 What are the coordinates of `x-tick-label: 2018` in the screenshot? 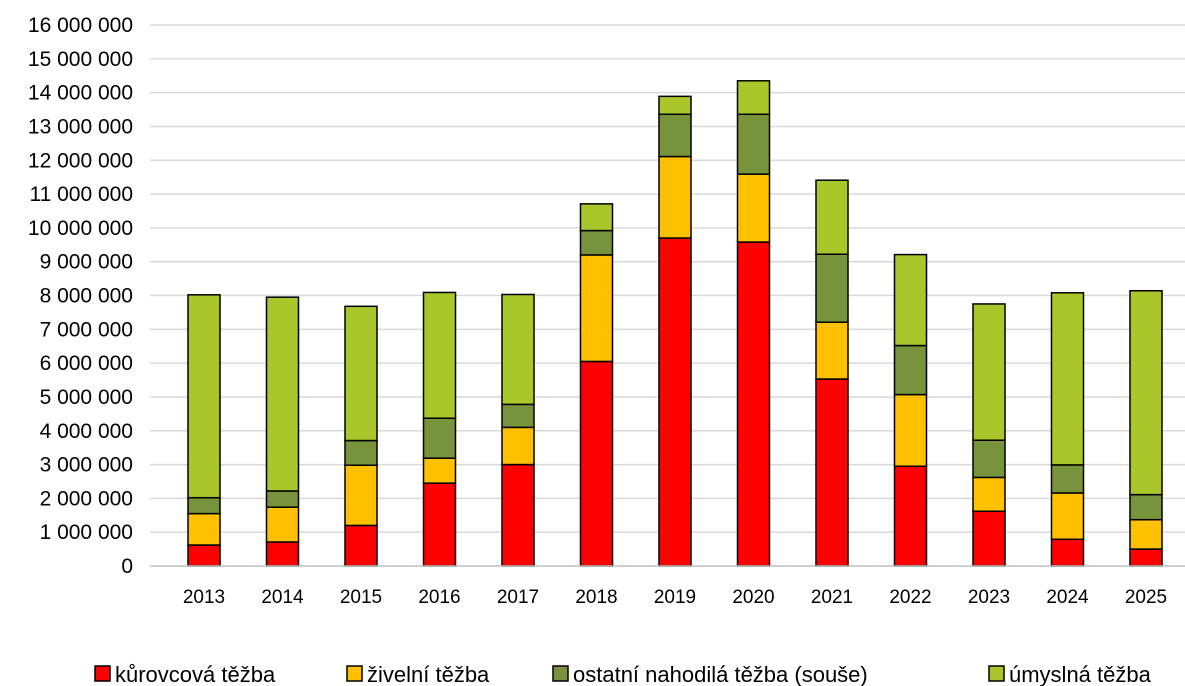 It's located at (596, 597).